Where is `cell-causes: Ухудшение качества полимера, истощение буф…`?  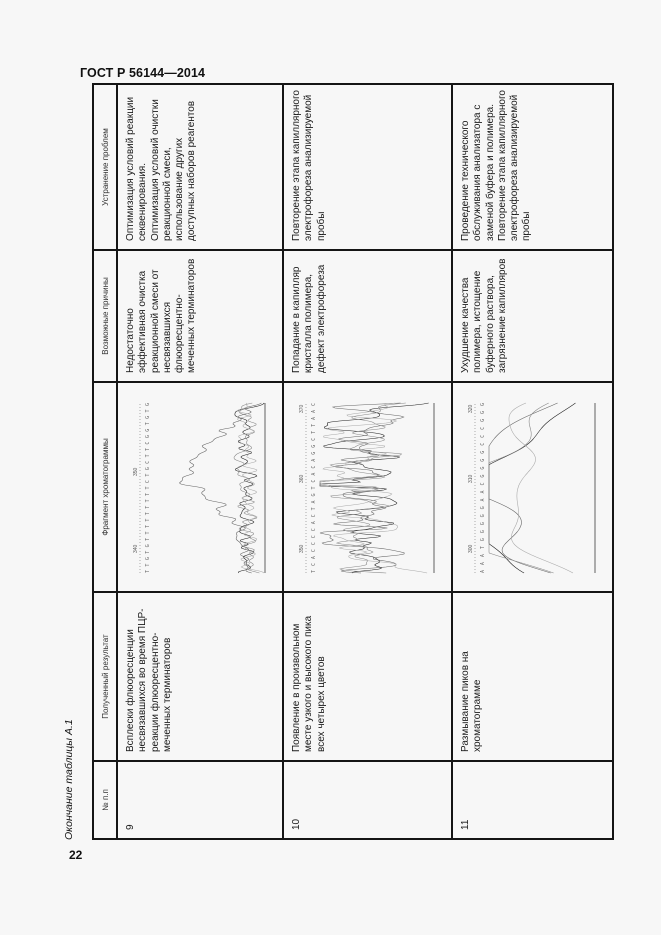
cell-causes: Ухудшение качества полимера, истощение буф… is located at coordinates (532, 316).